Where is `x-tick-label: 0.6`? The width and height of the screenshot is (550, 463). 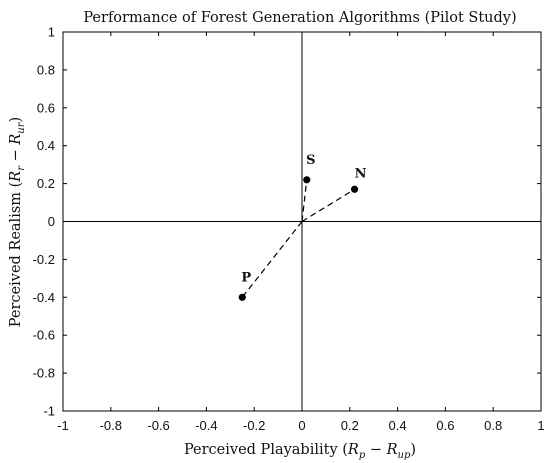 x-tick-label: 0.6 is located at coordinates (445, 425).